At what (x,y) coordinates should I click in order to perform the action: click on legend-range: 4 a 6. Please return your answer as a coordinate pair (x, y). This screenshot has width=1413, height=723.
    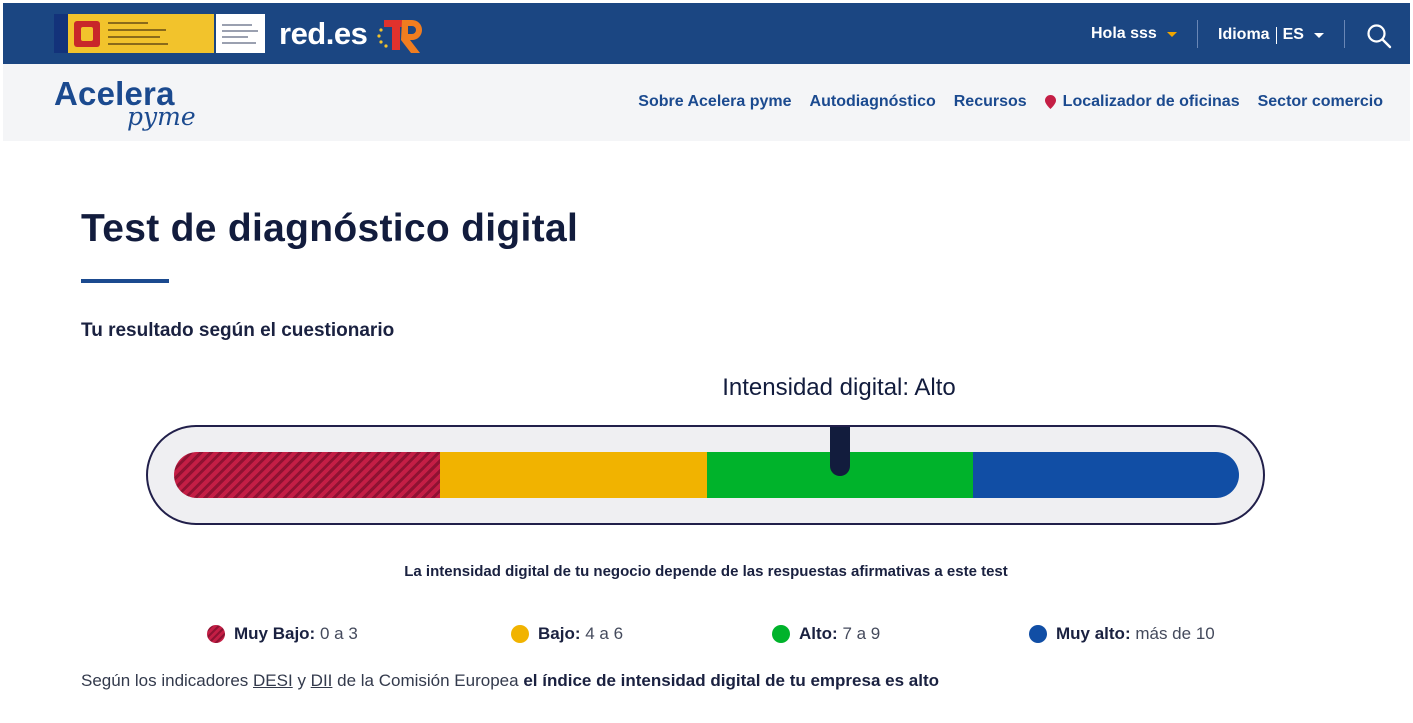
    Looking at the image, I should click on (604, 633).